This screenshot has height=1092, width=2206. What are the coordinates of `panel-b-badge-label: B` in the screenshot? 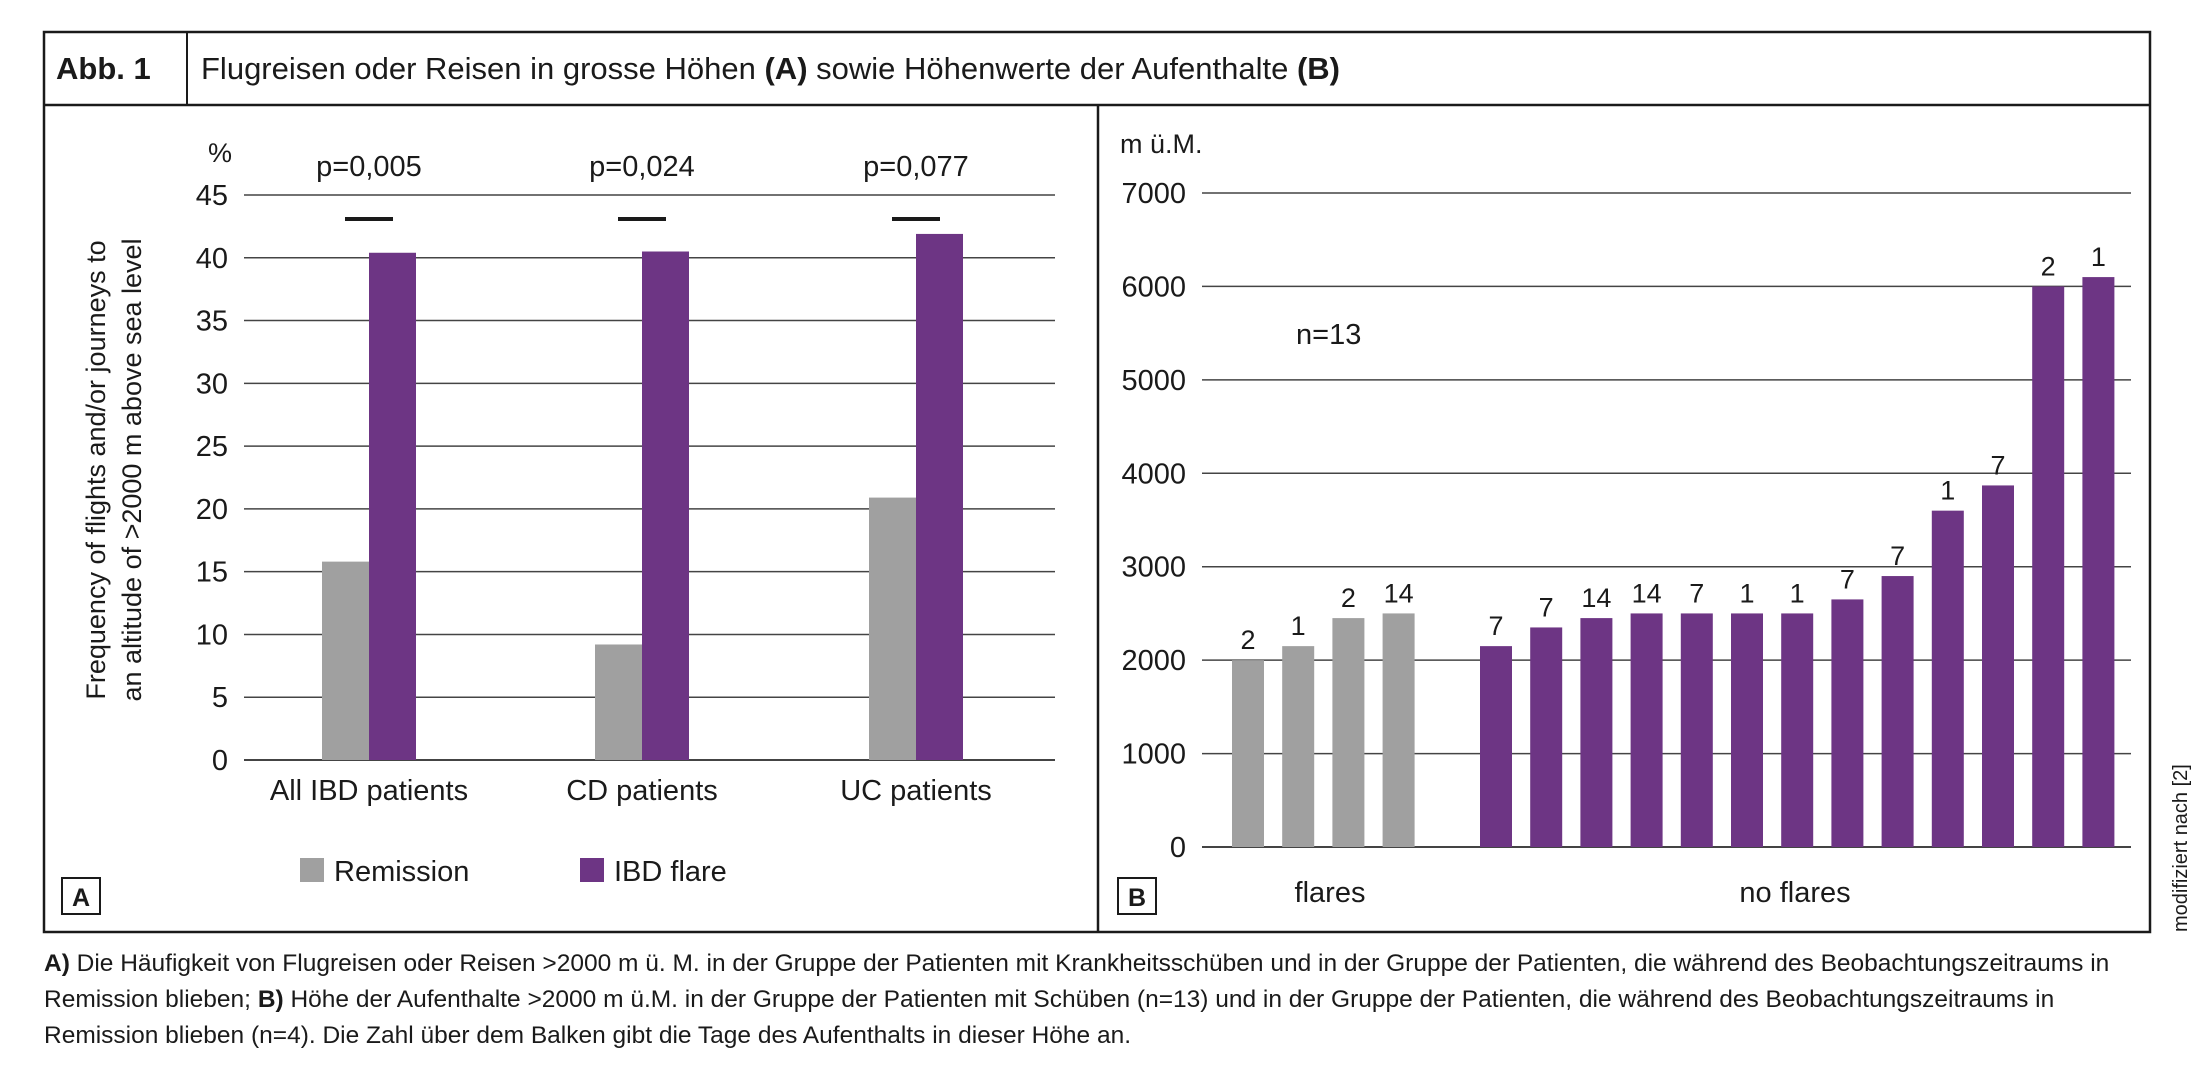 It's located at (1137, 898).